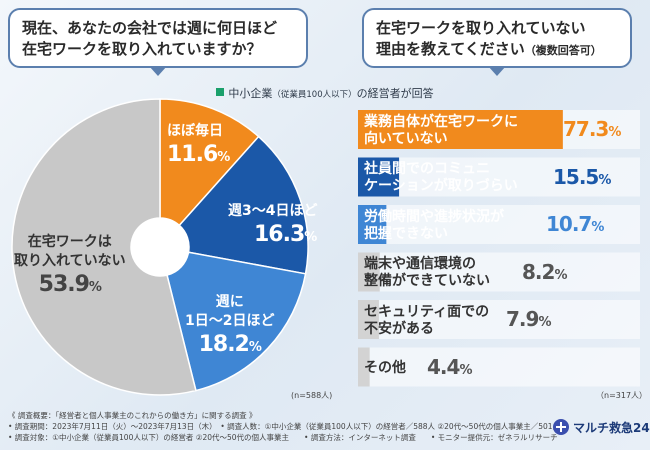  I want to click on bar-value-0: 77.3%, so click(592, 129).